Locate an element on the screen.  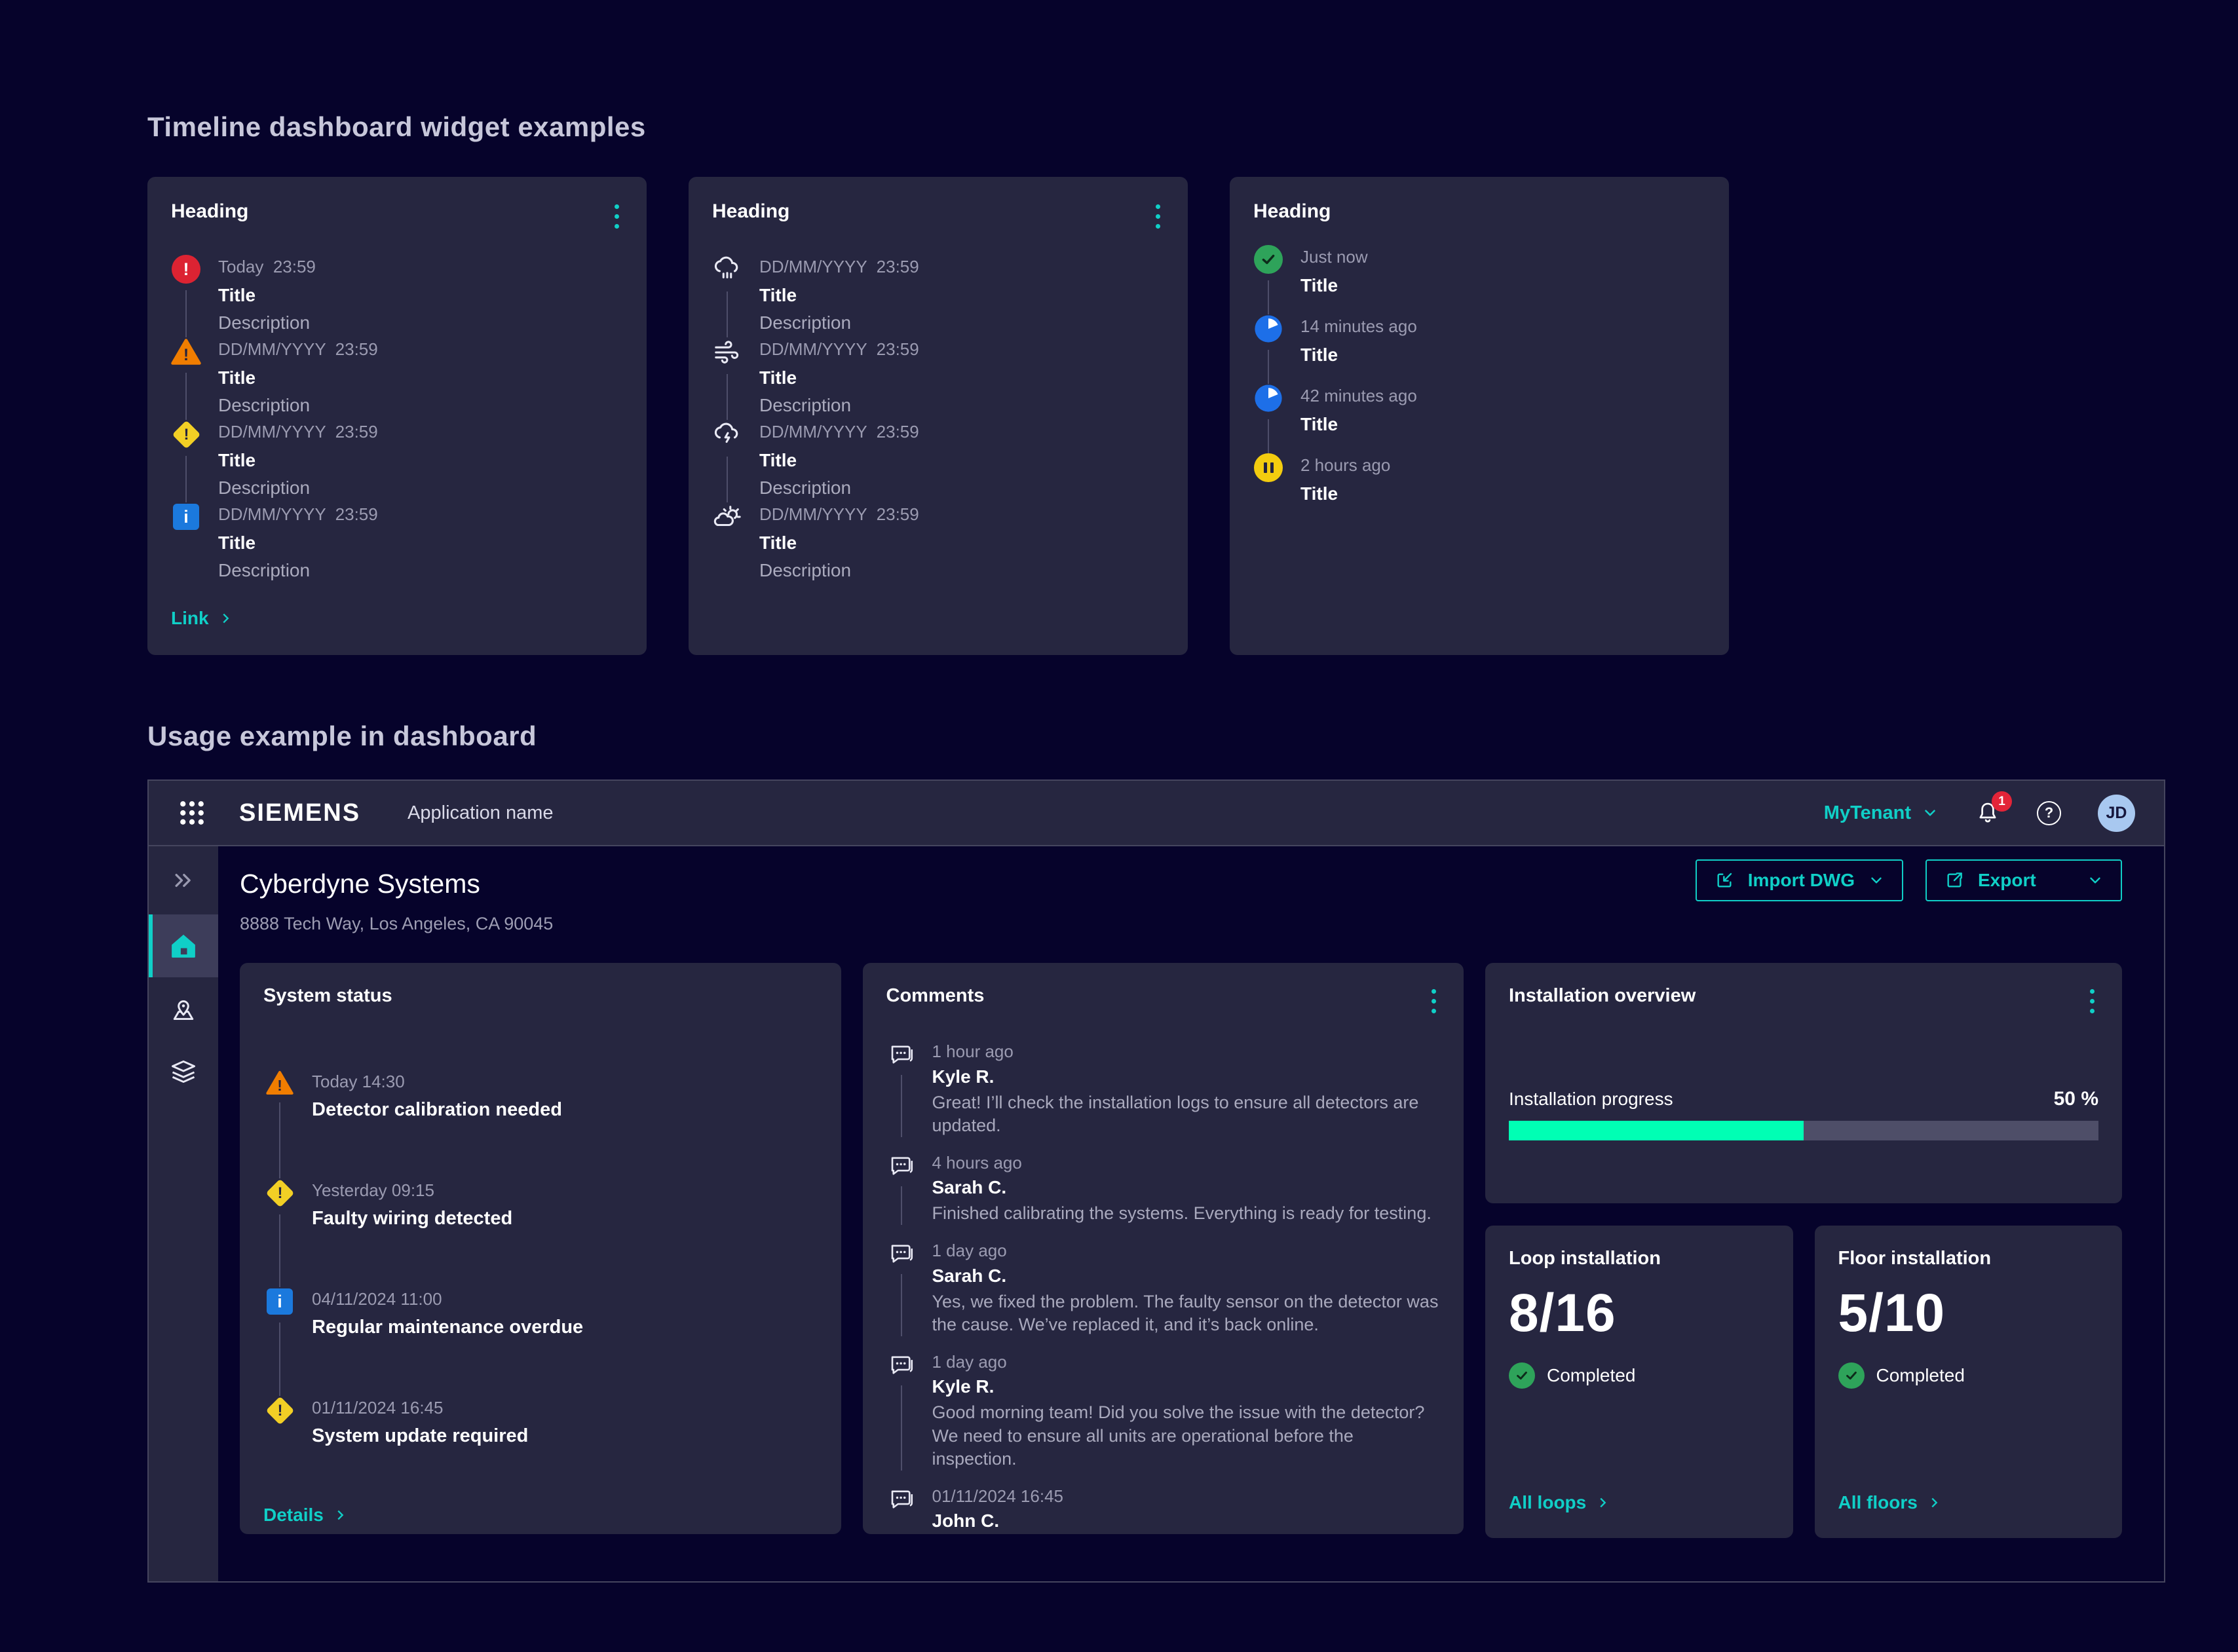
site-address: 8888 Tech Way, Los Angeles, CA 90045 is located at coordinates (397, 924).